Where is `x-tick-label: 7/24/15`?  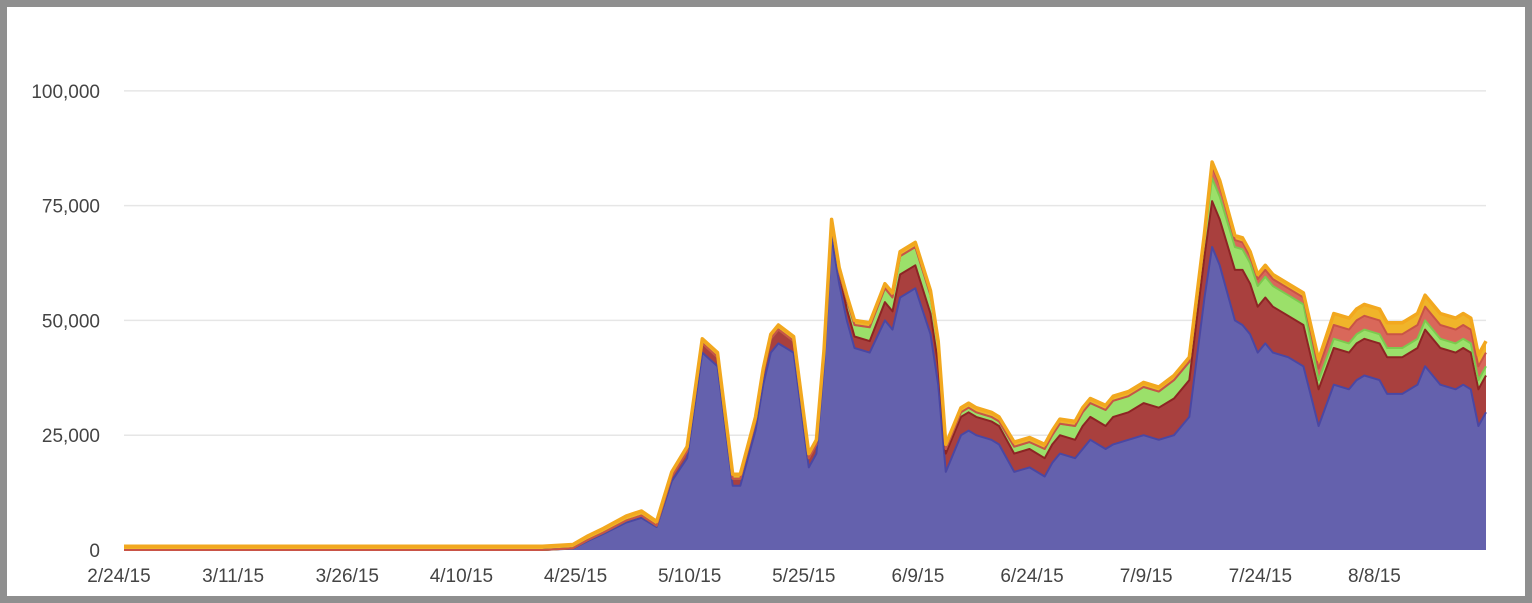
x-tick-label: 7/24/15 is located at coordinates (1260, 576).